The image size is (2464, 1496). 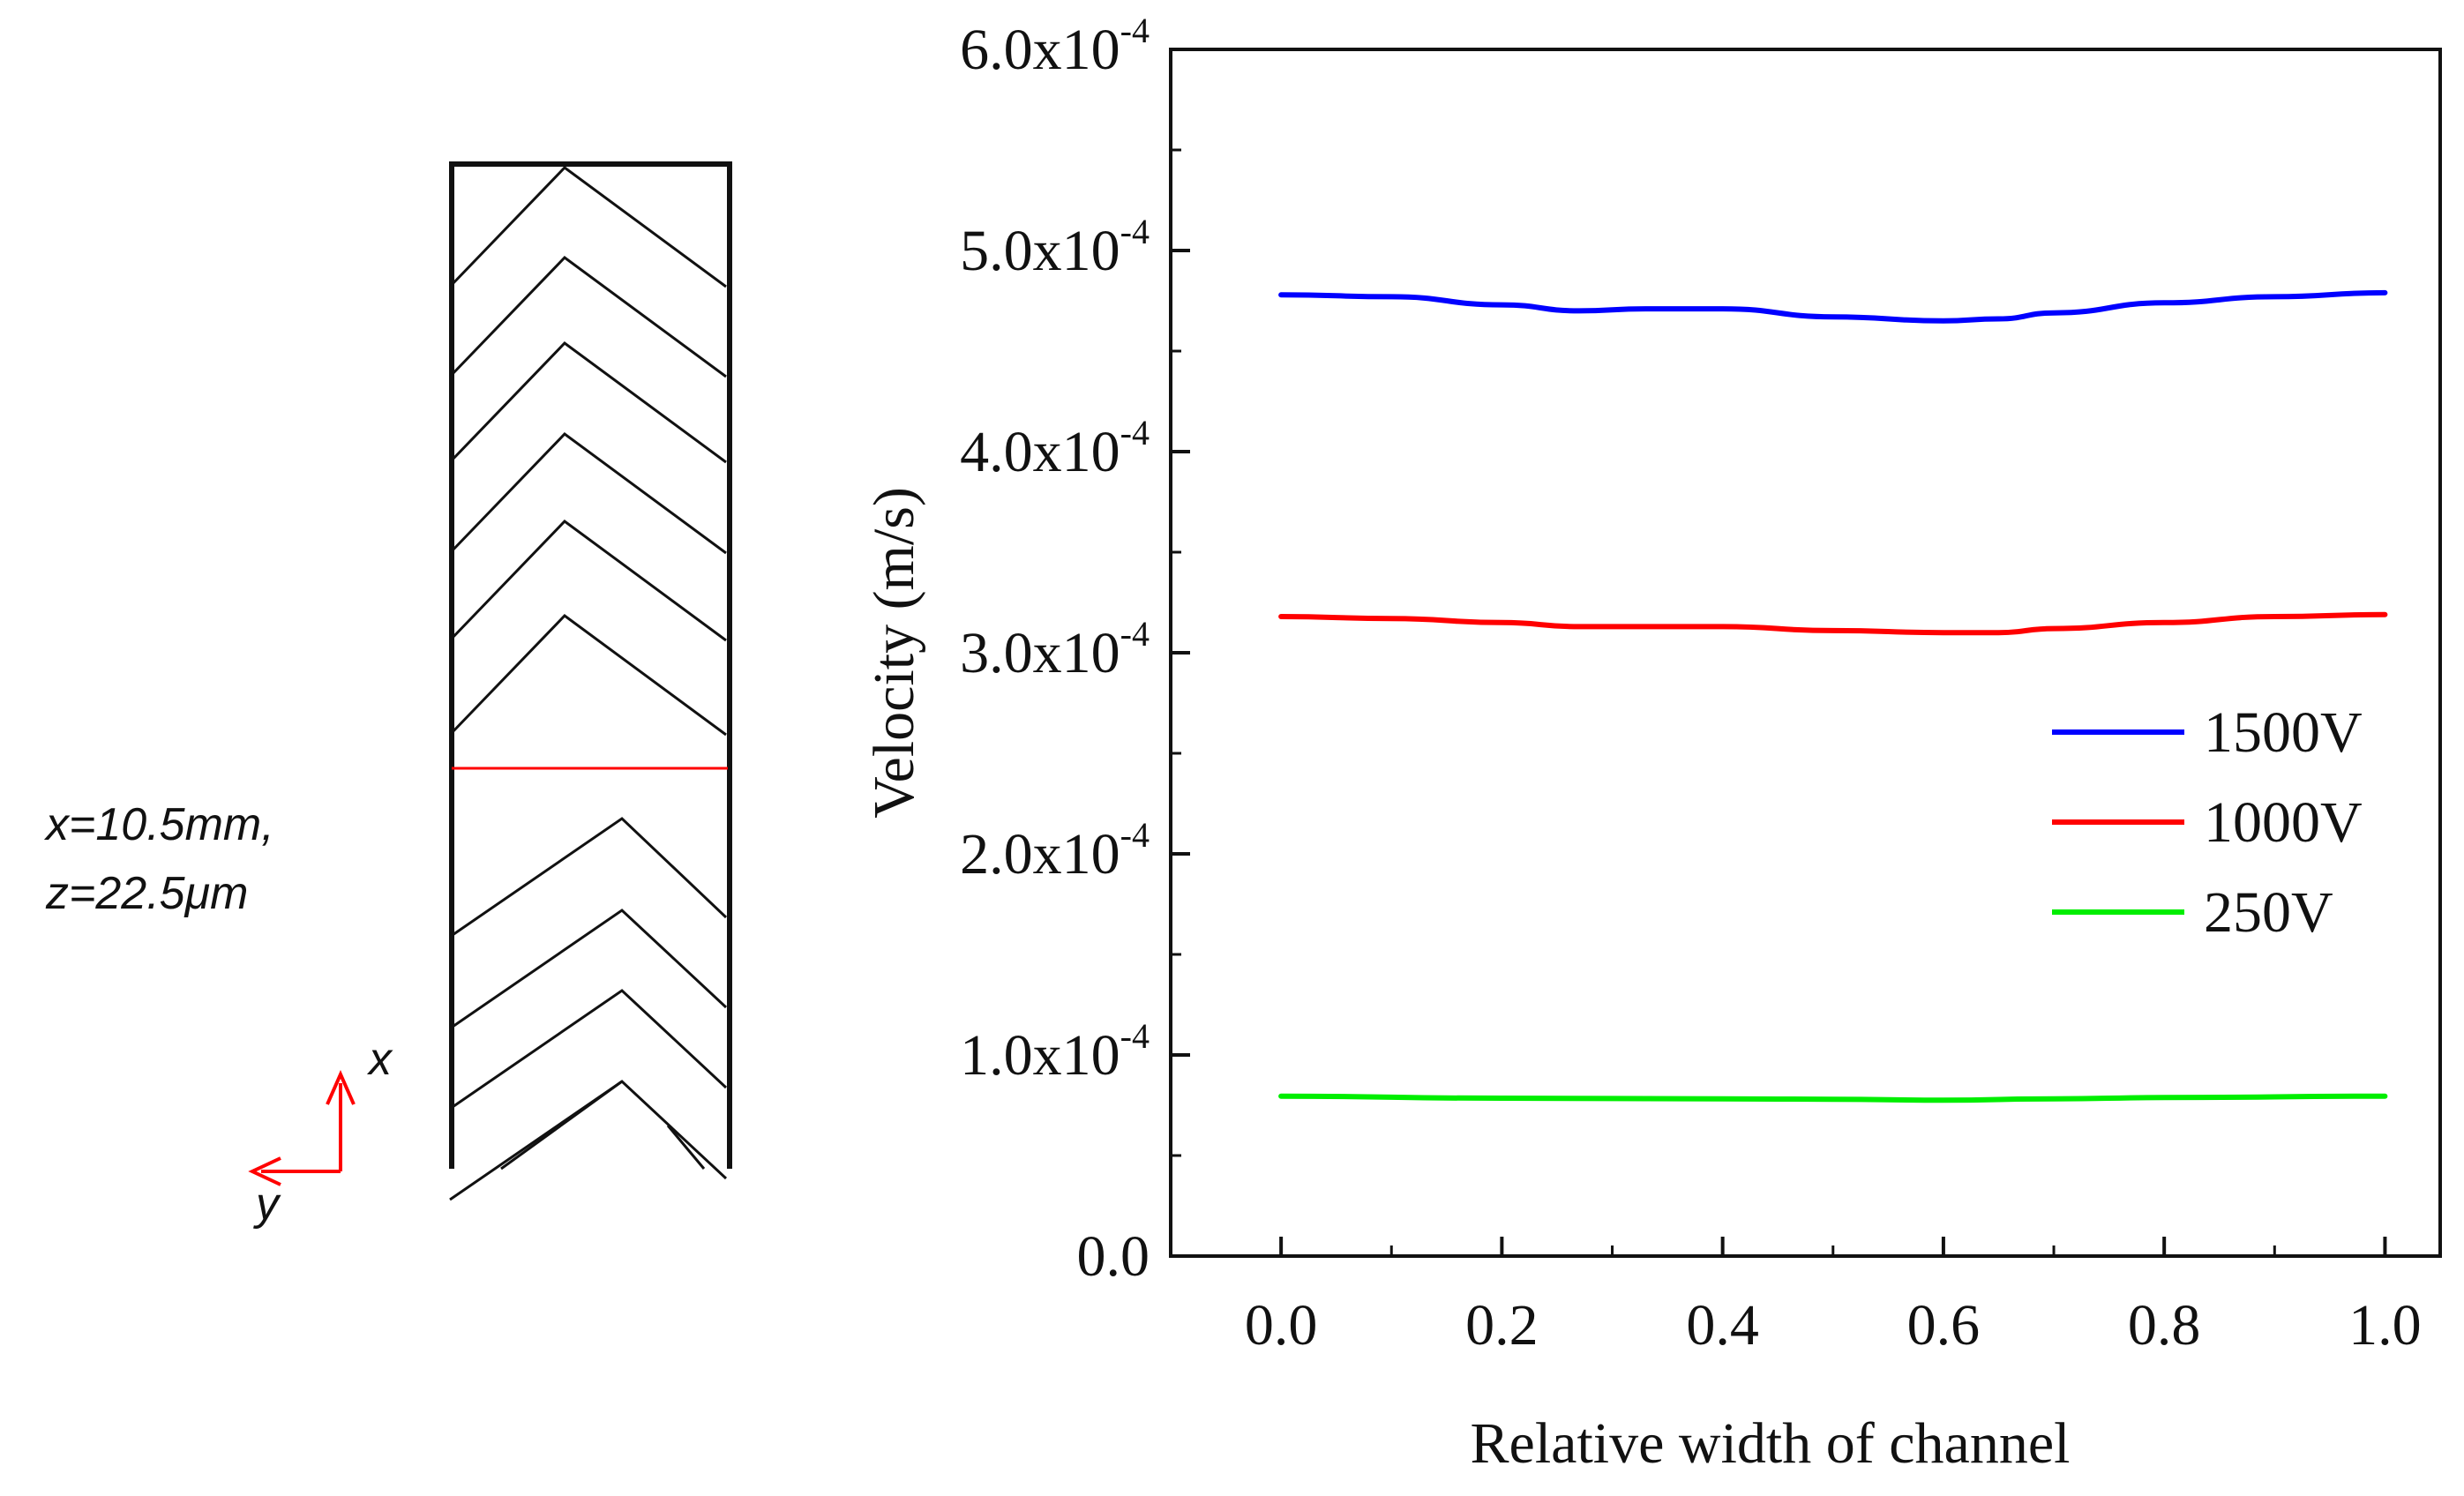 I want to click on axis-indicator-y-arrowhead, so click(x=264, y=1171).